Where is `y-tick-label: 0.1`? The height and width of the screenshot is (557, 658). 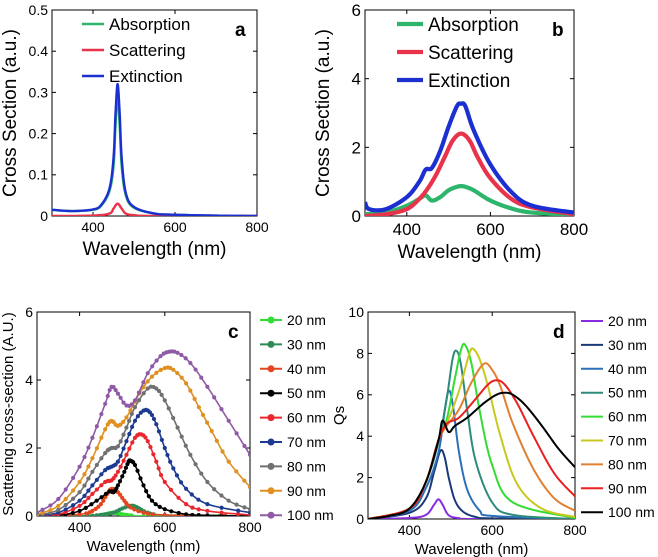
y-tick-label: 0.1 is located at coordinates (39, 175).